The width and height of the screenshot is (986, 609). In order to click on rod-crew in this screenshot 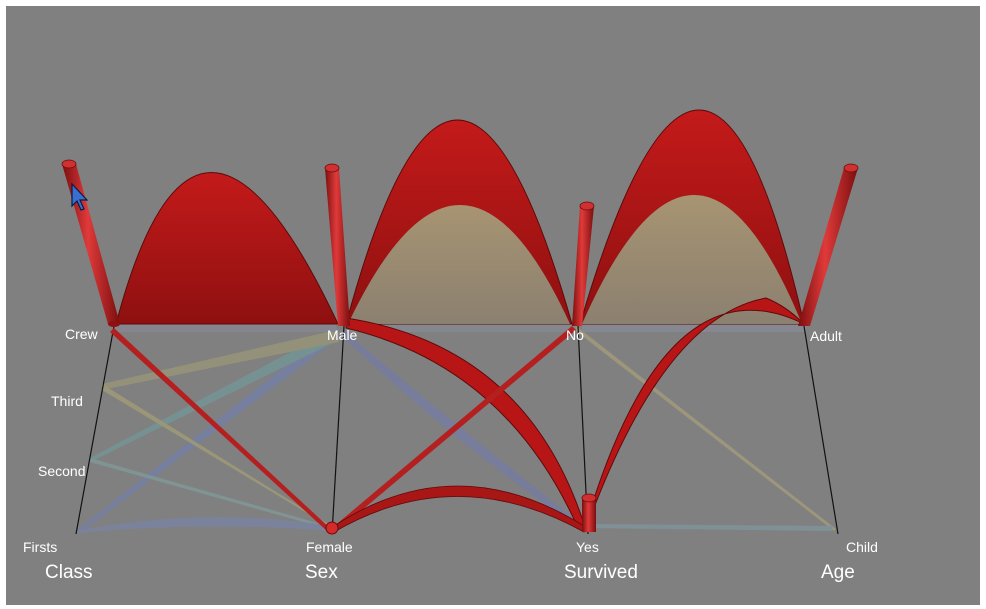, I will do `click(90, 243)`.